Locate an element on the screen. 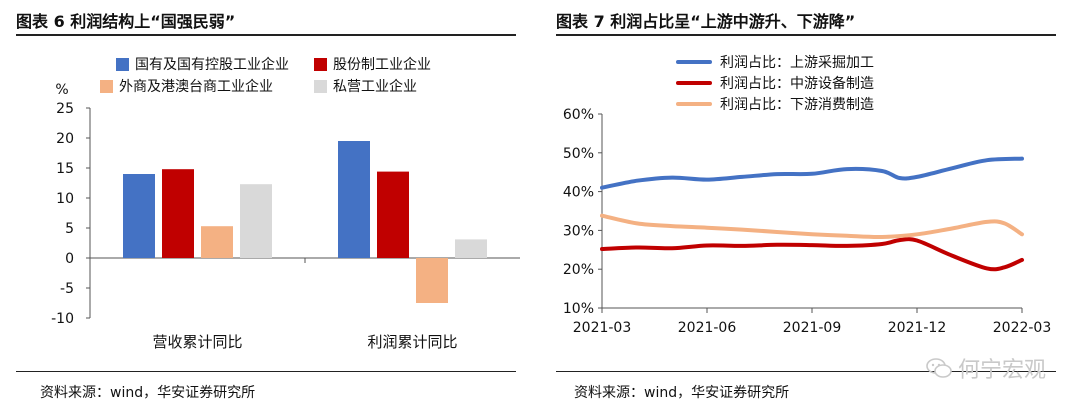 The height and width of the screenshot is (416, 1080). legend-item: 私营工业企业 is located at coordinates (365, 86).